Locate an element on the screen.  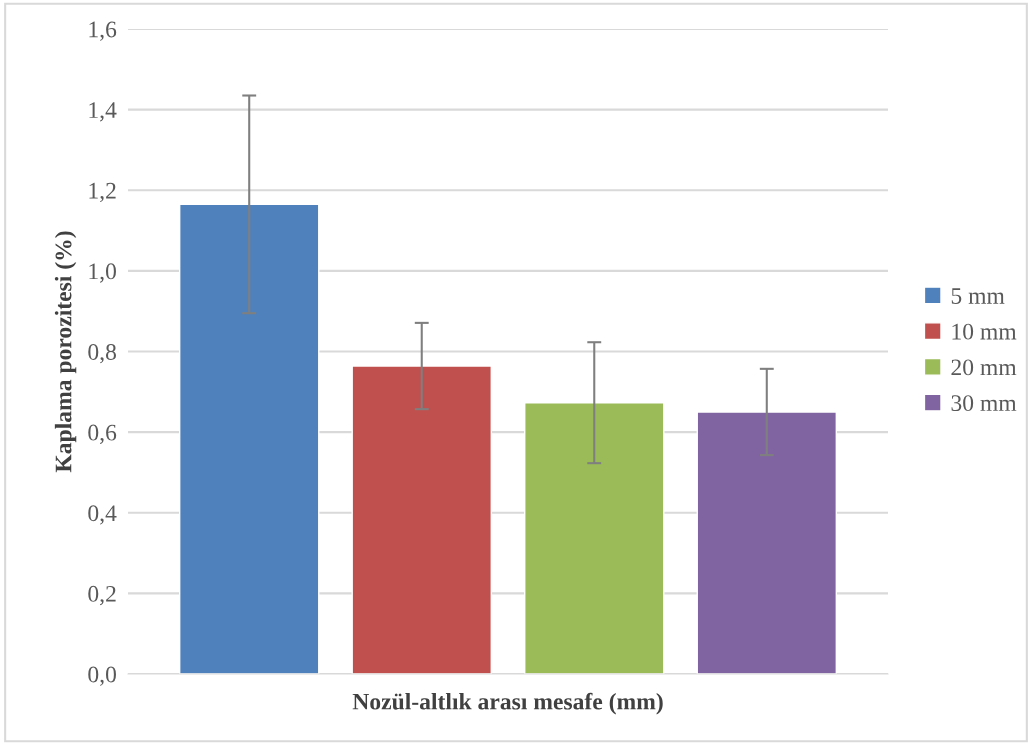
y-tick-label: 1,0 is located at coordinates (102, 273).